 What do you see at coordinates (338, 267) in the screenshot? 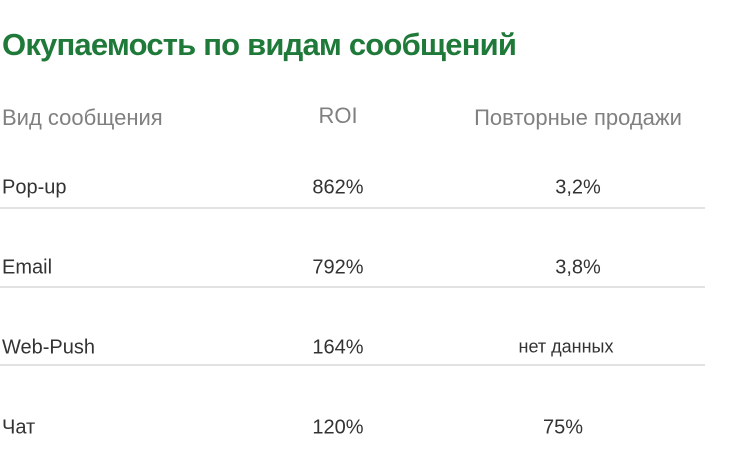
I see `cell-roi: 792%` at bounding box center [338, 267].